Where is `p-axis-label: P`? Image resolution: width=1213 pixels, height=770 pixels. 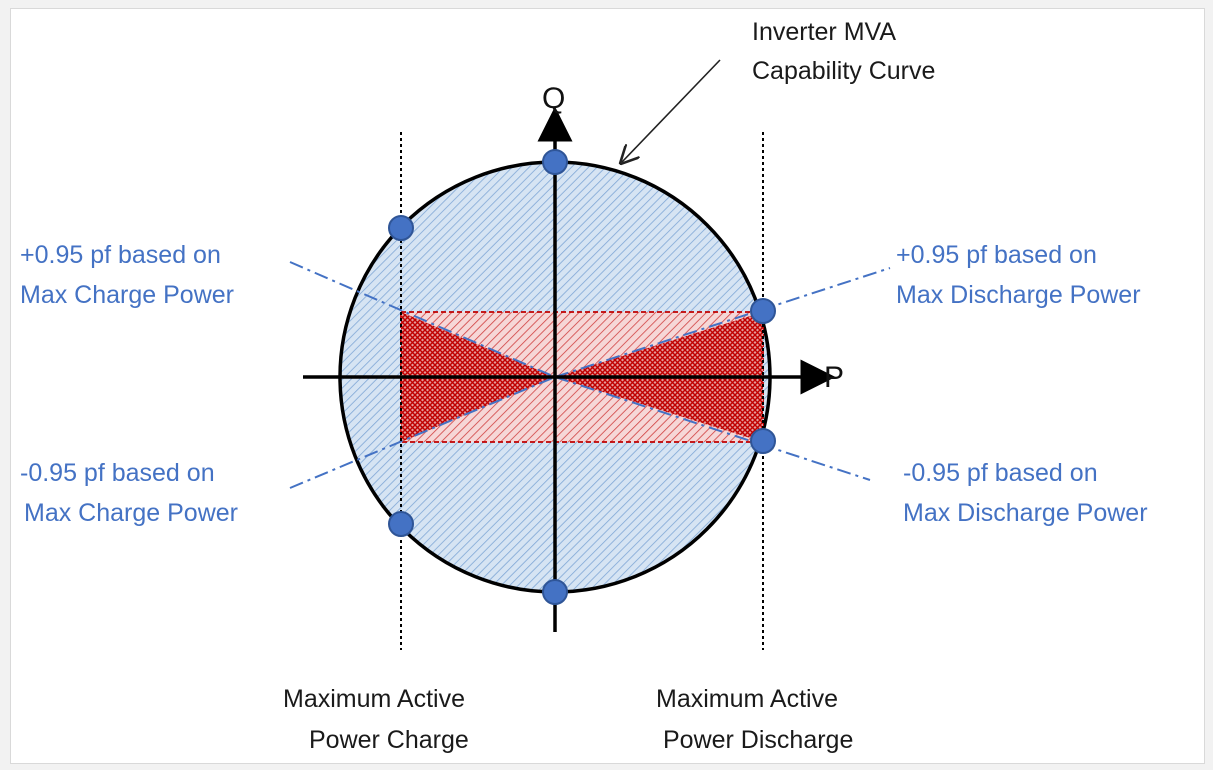
p-axis-label: P is located at coordinates (834, 377).